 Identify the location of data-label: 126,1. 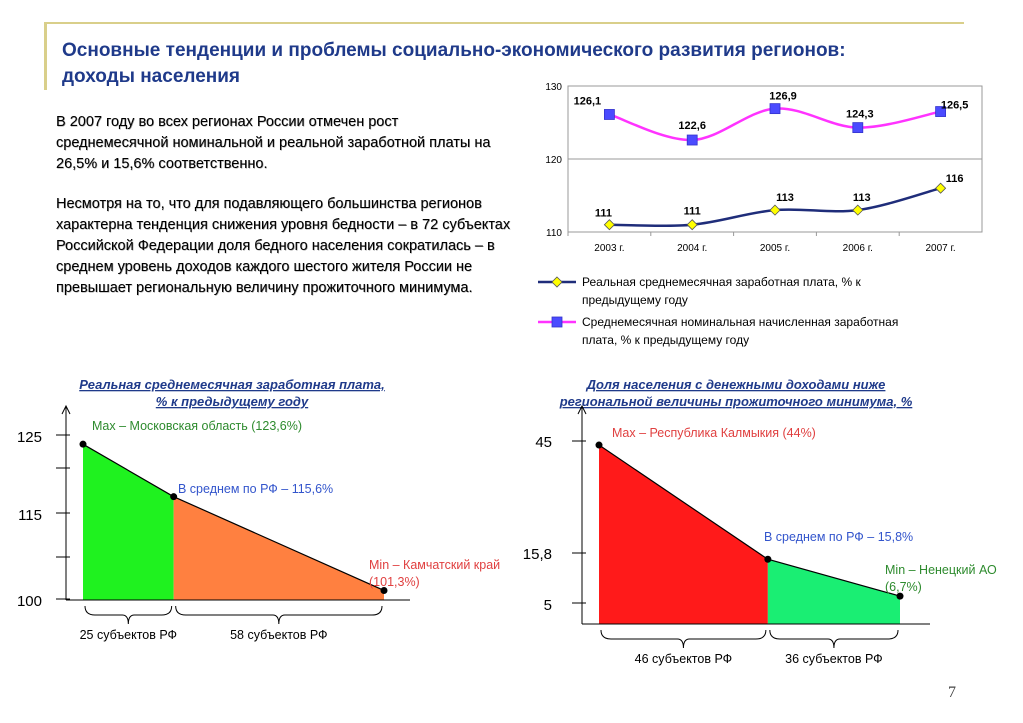
(588, 101).